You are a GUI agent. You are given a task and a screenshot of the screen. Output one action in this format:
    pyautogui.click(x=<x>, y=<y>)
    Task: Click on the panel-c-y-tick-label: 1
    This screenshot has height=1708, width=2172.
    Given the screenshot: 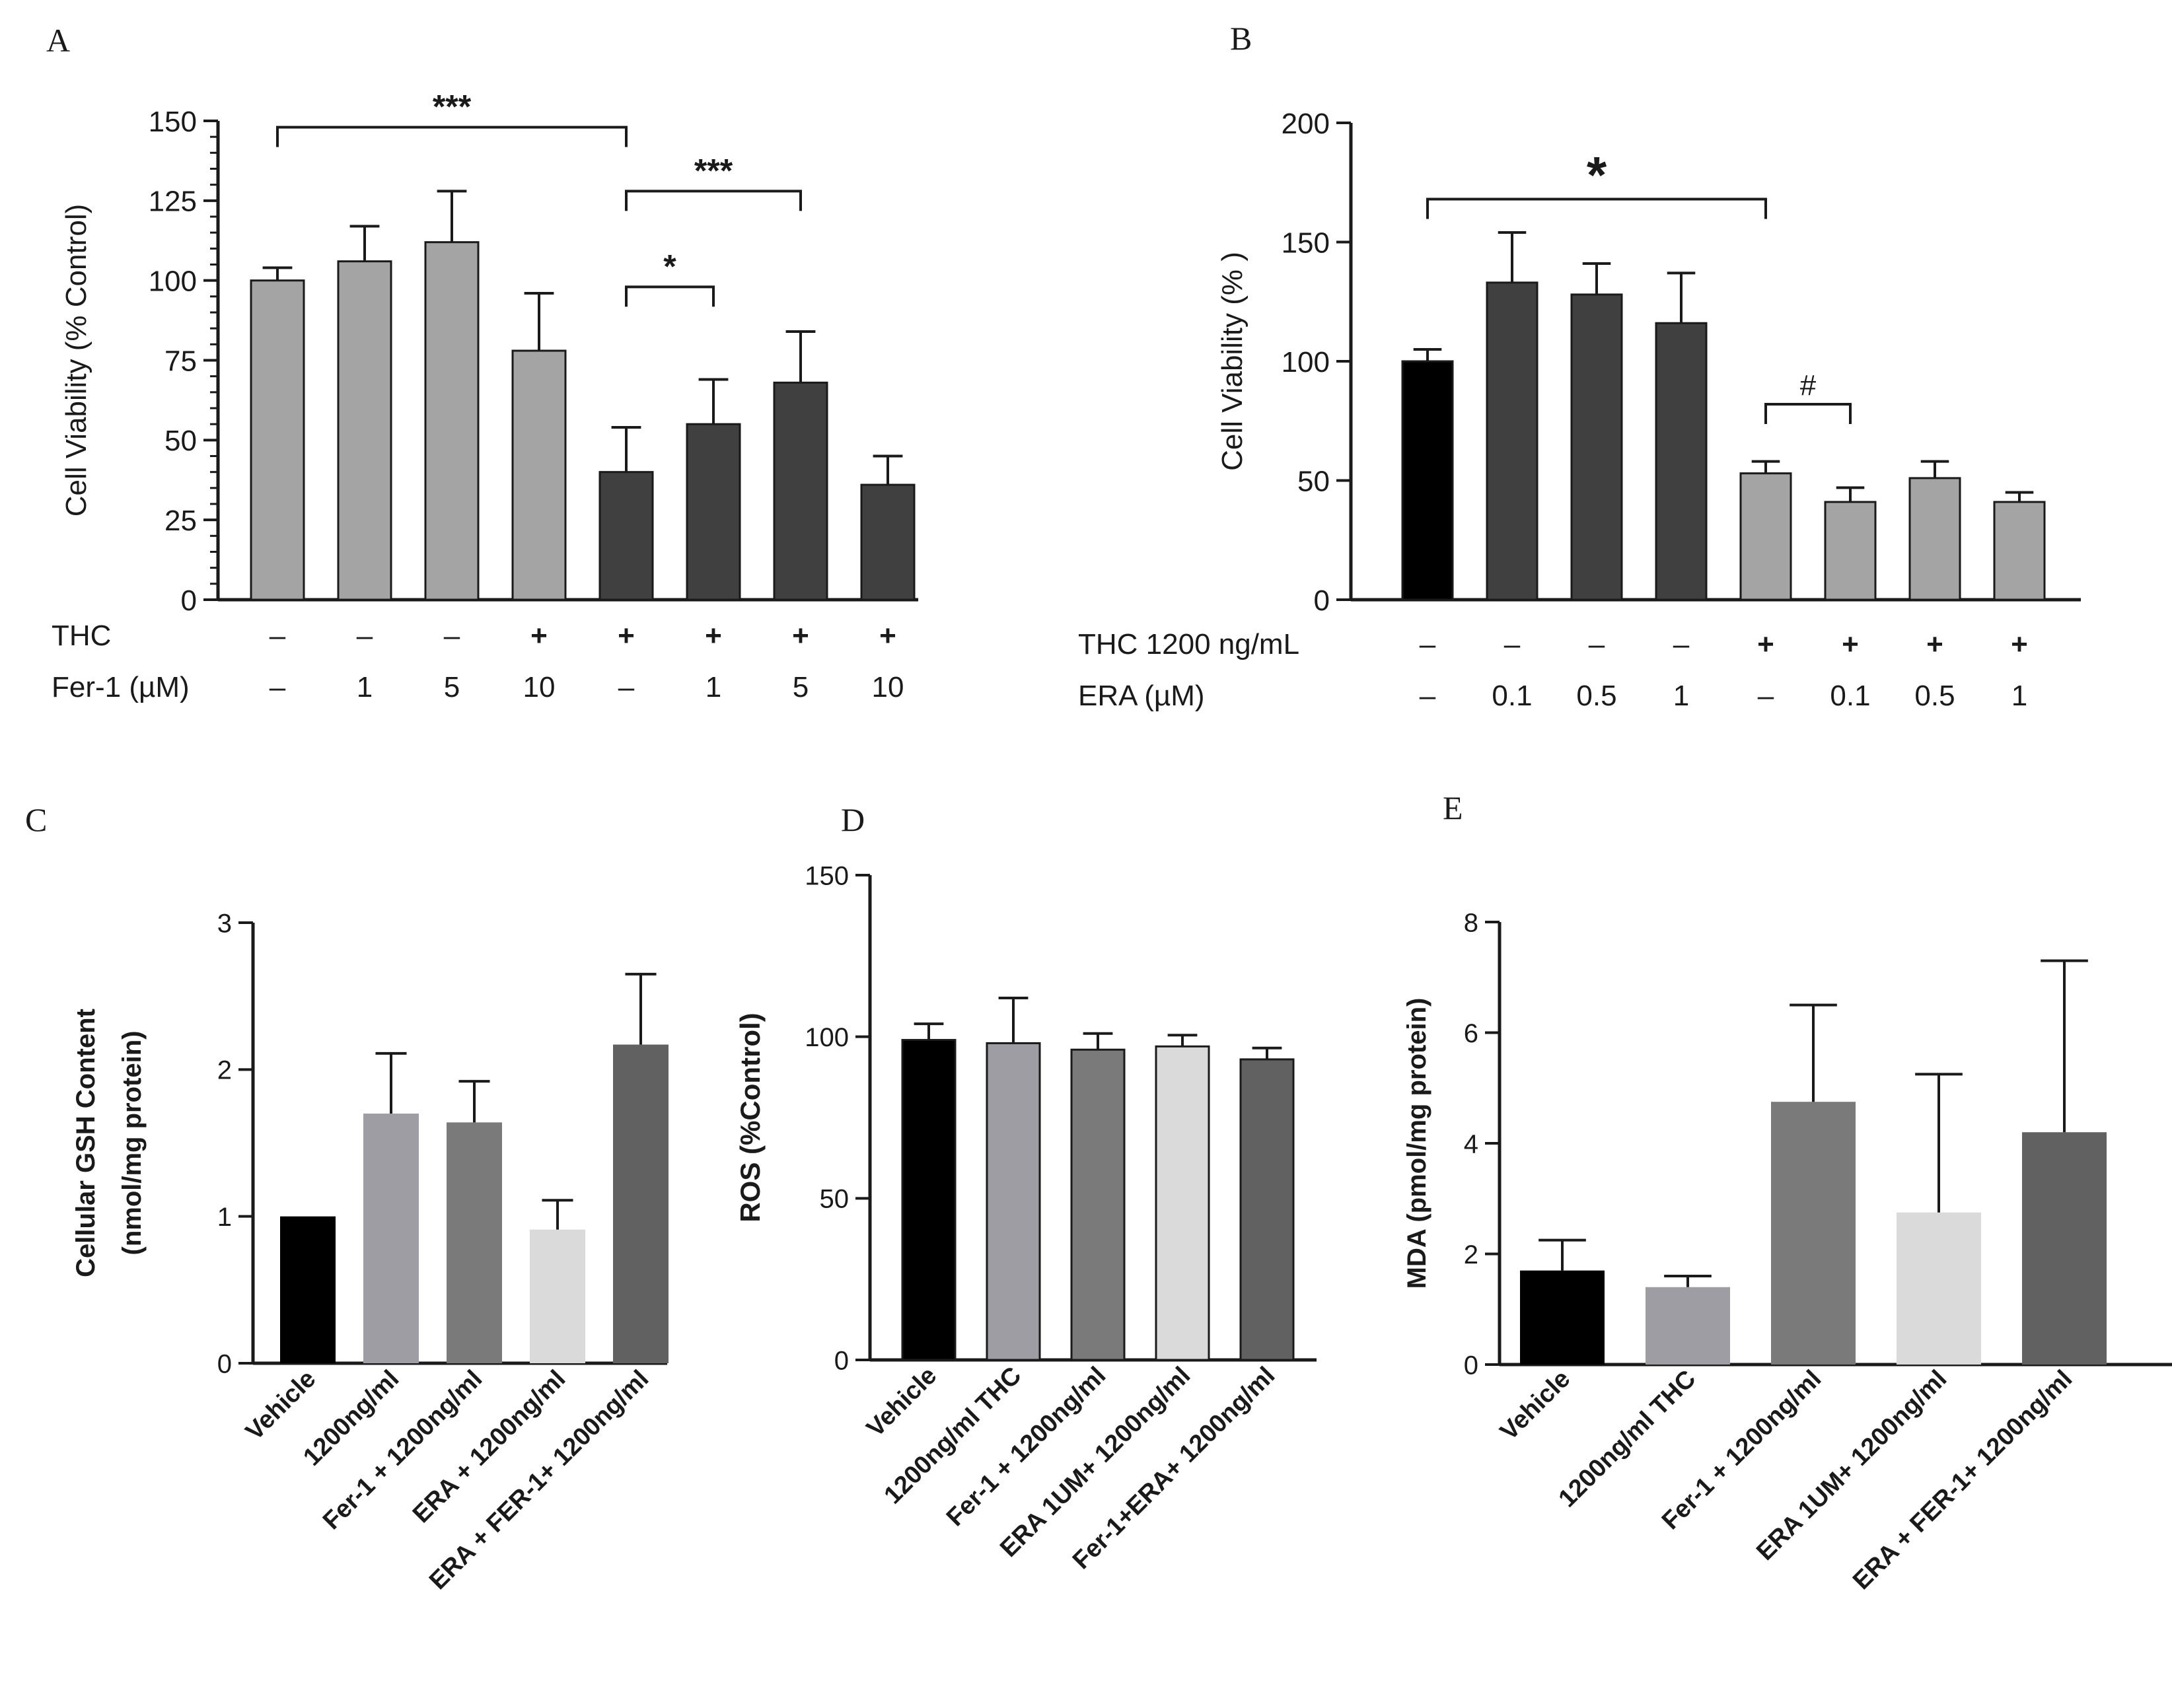 What is the action you would take?
    pyautogui.click(x=224, y=1217)
    